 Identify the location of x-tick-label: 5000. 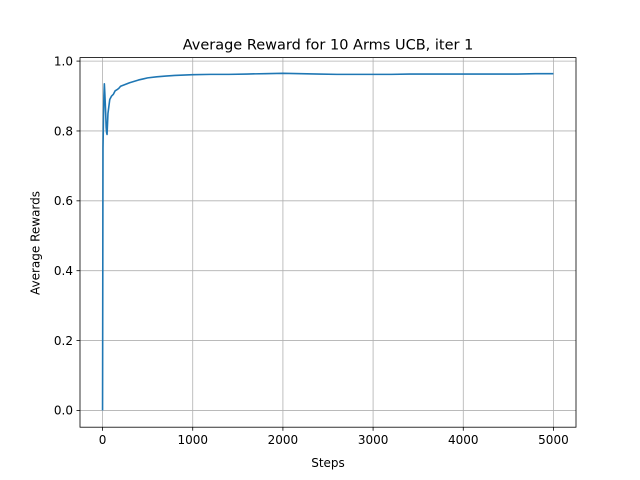
(553, 440).